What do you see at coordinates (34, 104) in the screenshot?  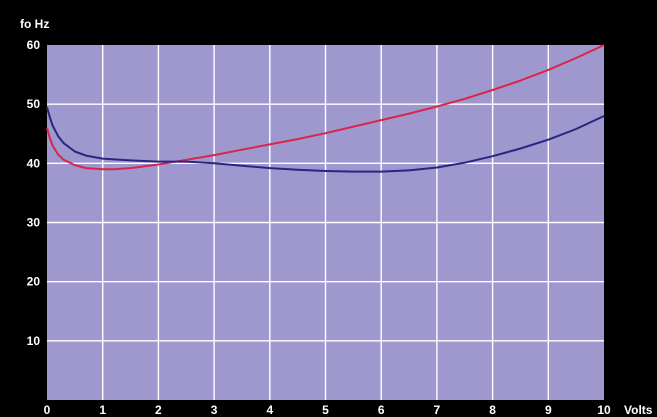 I see `y-tick-label: 50` at bounding box center [34, 104].